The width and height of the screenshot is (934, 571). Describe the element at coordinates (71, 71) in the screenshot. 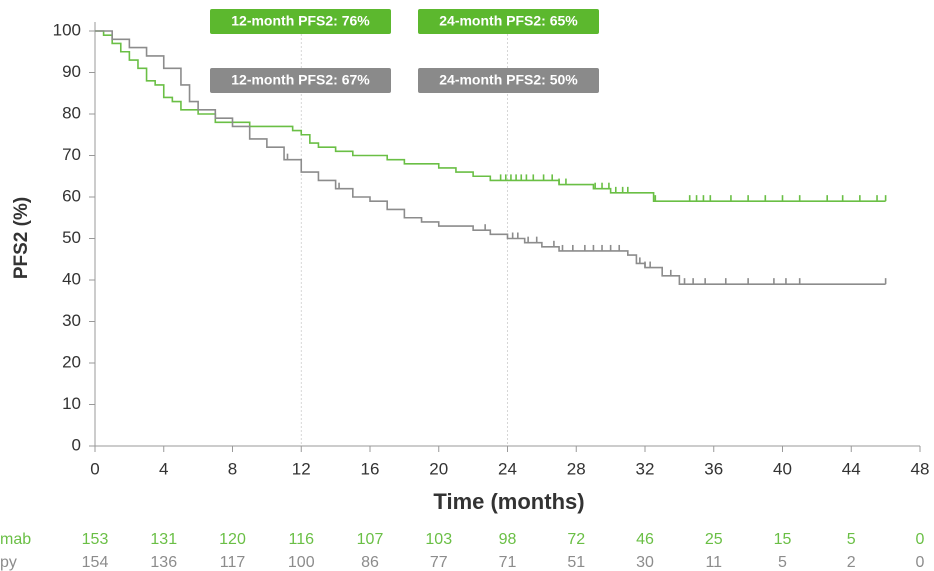

I see `y-tick-label: 90` at that location.